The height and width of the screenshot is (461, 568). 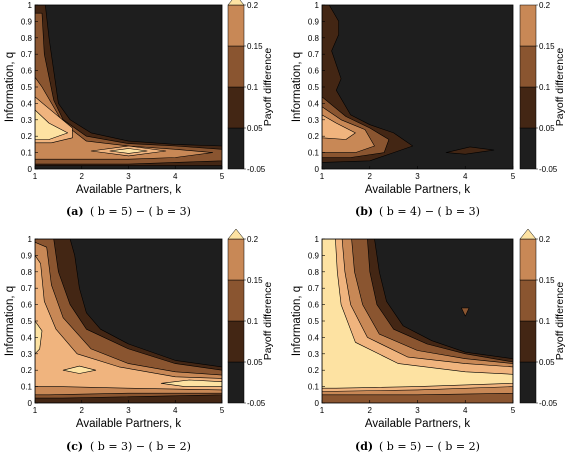 What do you see at coordinates (74, 446) in the screenshot?
I see `caption-tag: (c)` at bounding box center [74, 446].